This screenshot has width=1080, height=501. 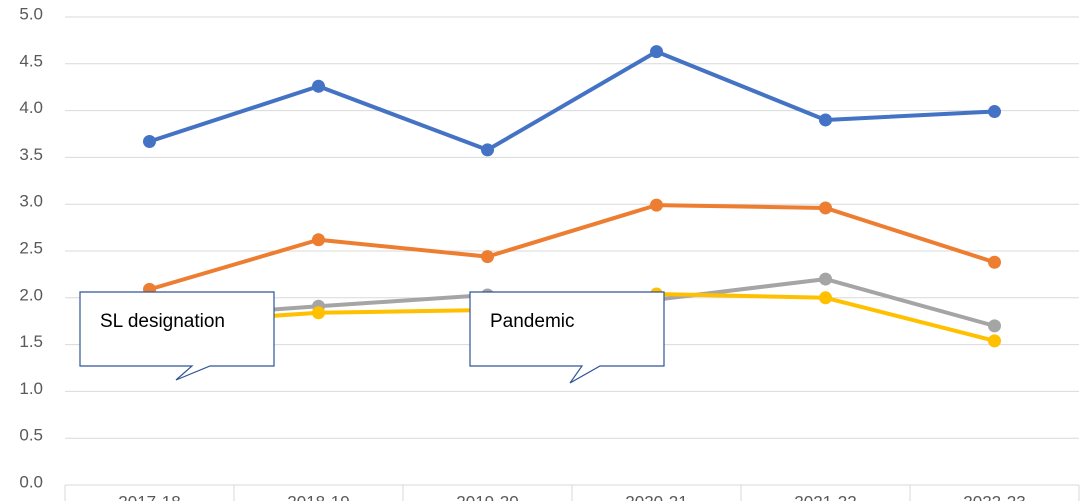 What do you see at coordinates (31, 154) in the screenshot?
I see `y-tick-label: 3.5` at bounding box center [31, 154].